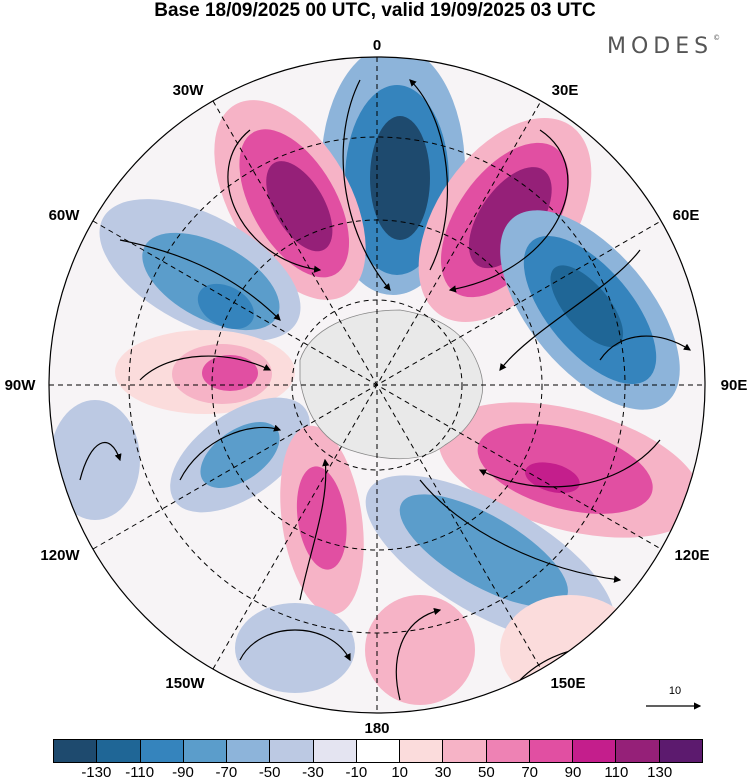 The image size is (750, 783). I want to click on lon-label-0: 0, so click(377, 45).